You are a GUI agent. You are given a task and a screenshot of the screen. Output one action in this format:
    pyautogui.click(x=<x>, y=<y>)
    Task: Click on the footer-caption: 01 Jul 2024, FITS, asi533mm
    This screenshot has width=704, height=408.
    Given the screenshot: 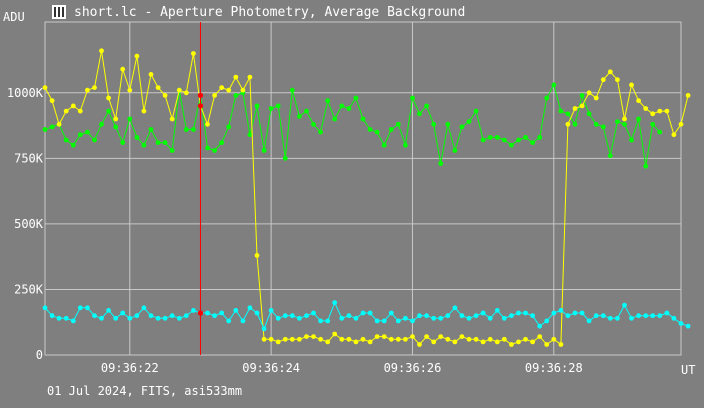 What is the action you would take?
    pyautogui.click(x=145, y=391)
    